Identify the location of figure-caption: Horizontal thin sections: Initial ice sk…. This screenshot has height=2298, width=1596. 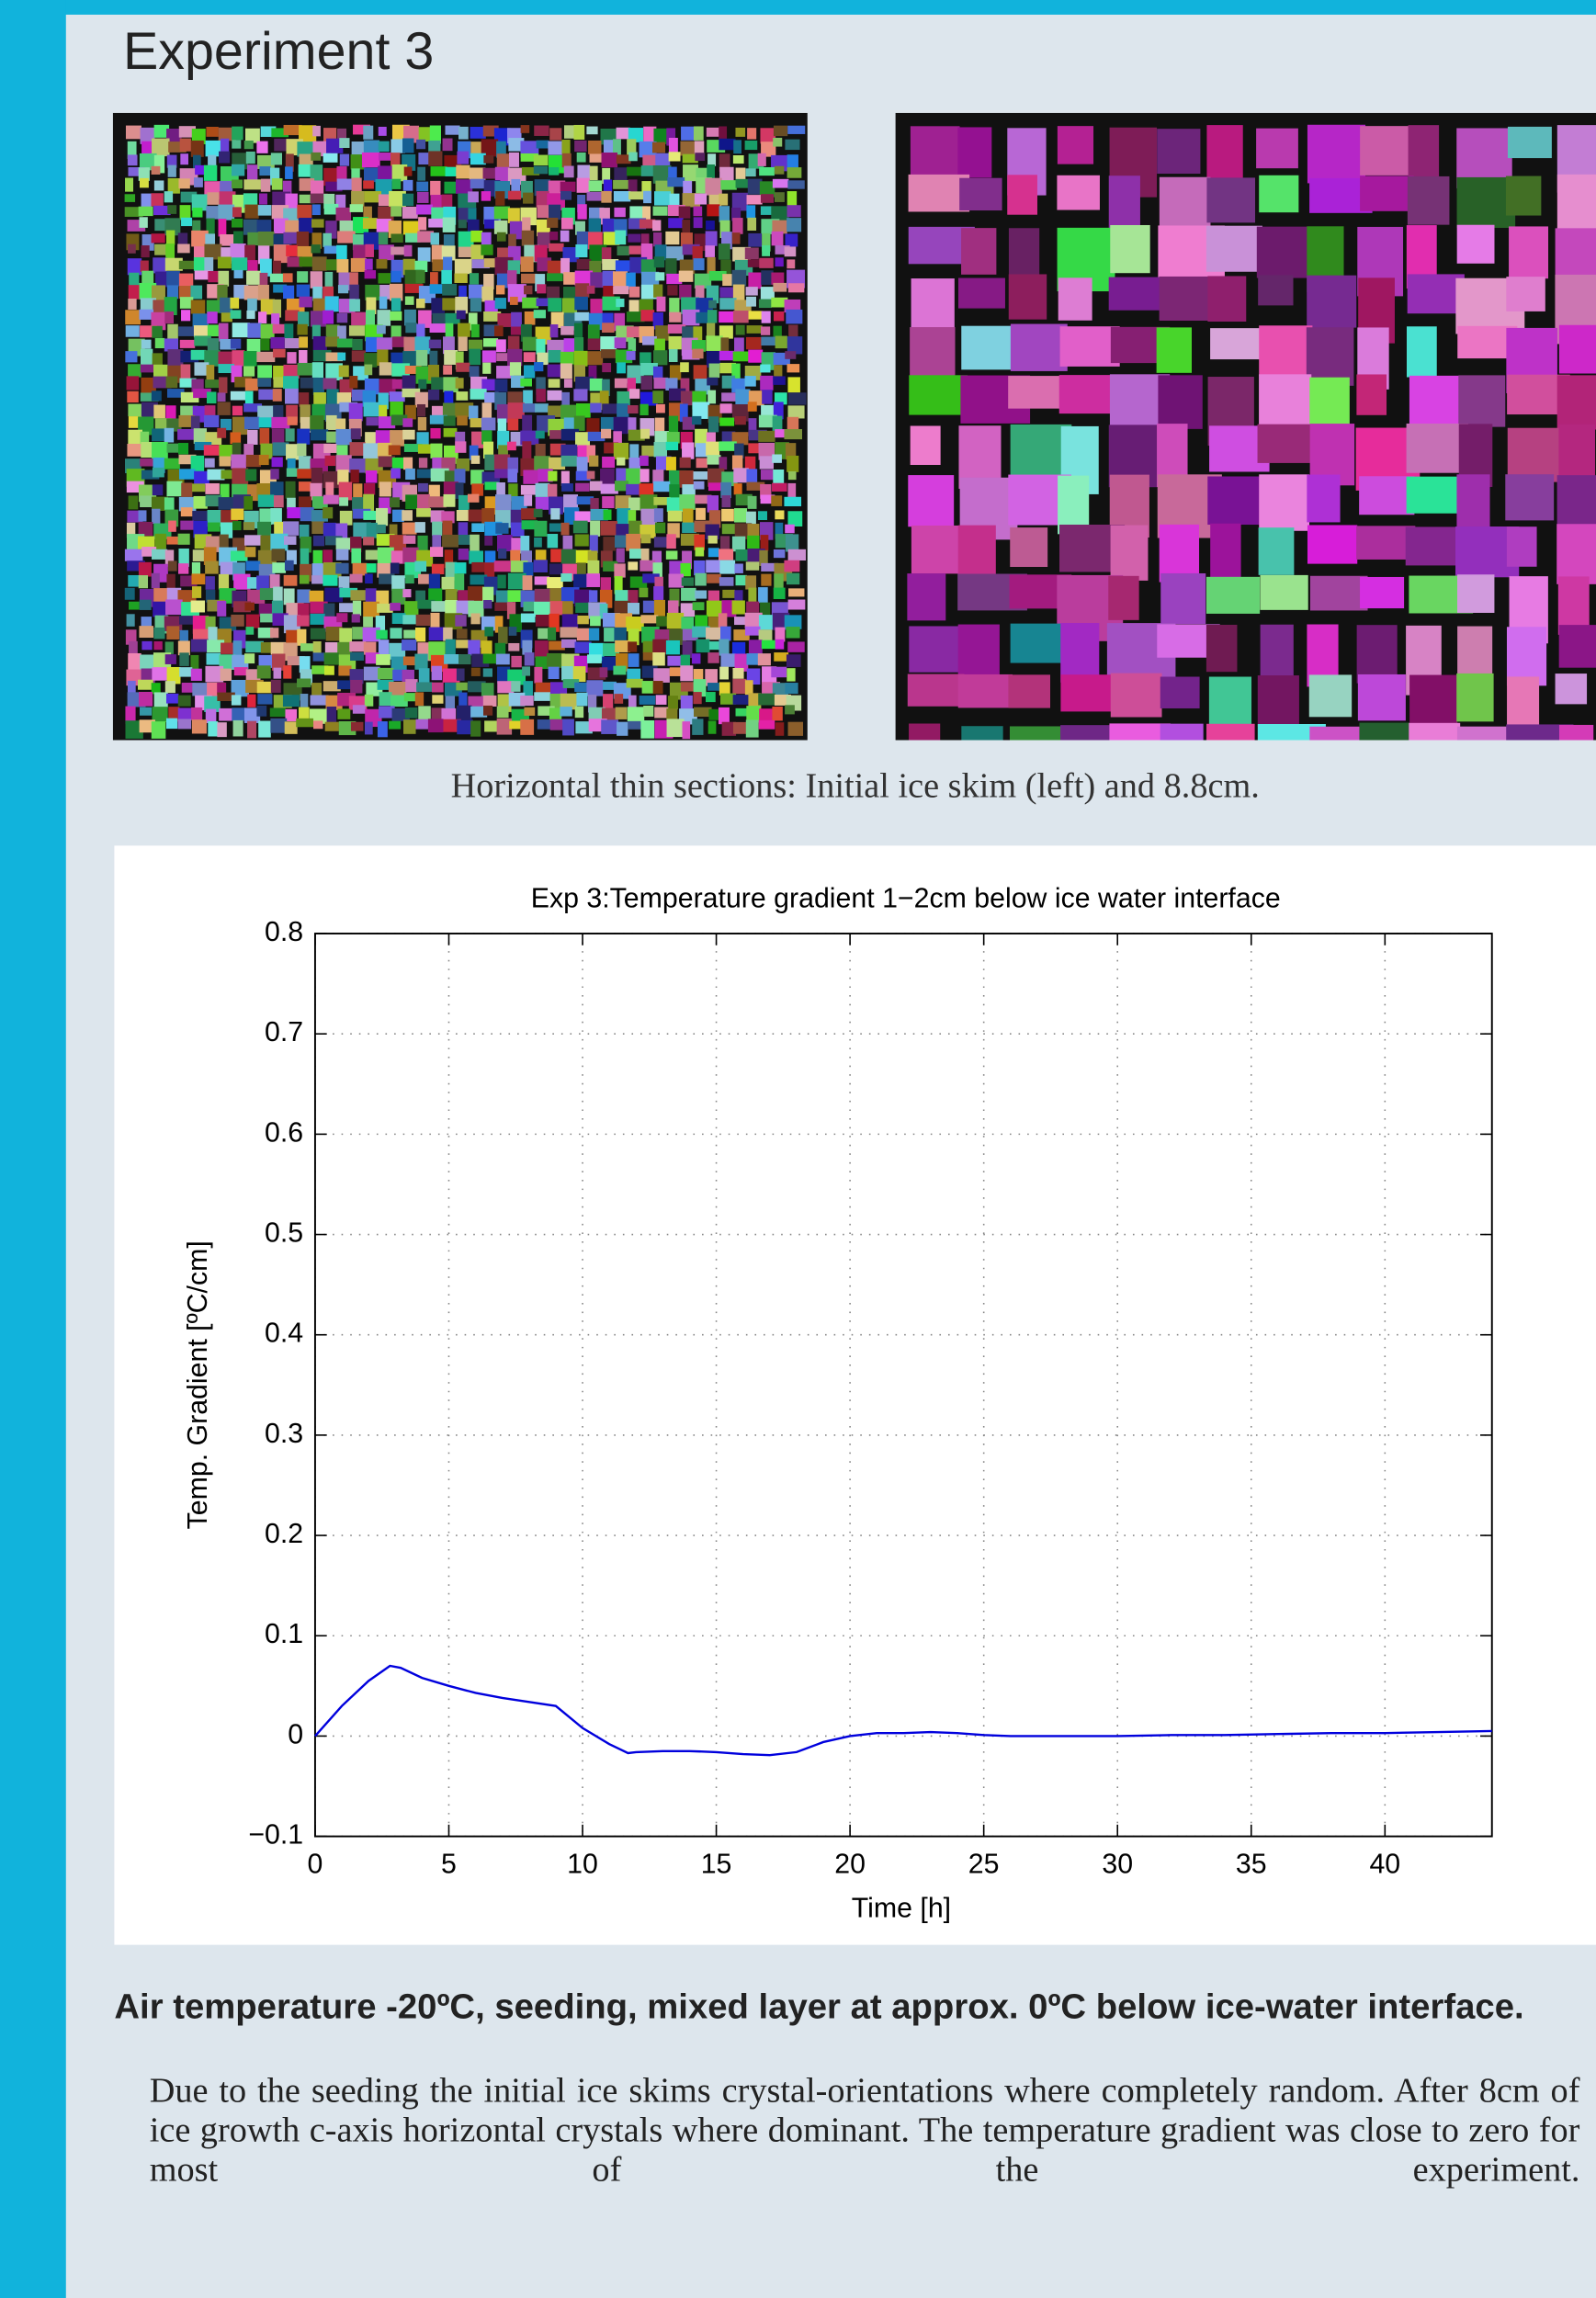
(855, 787).